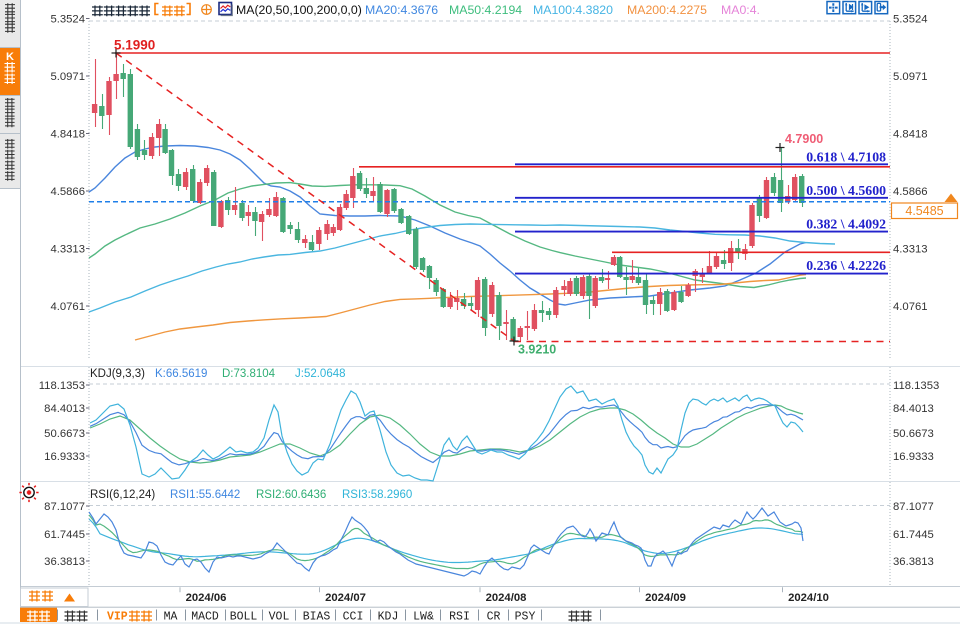 The image size is (960, 624). Describe the element at coordinates (667, 10) in the screenshot. I see `svg-text: MA200:4.2275` at that location.